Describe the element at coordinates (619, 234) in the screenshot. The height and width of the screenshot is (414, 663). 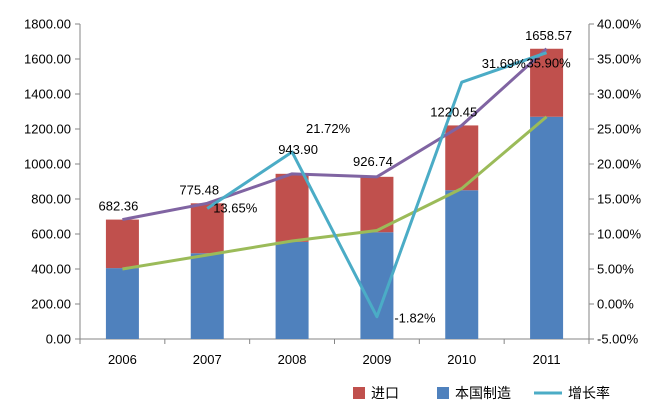
I see `right-tick-label: 10.00%` at that location.